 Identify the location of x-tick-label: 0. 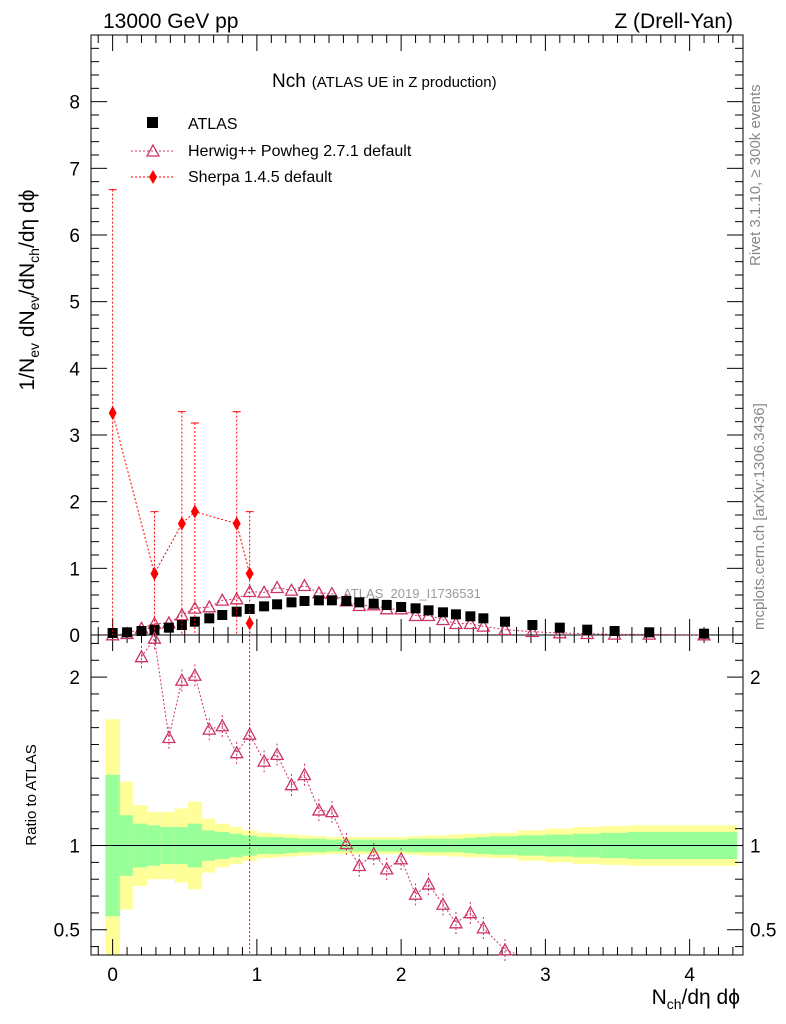
(112, 975).